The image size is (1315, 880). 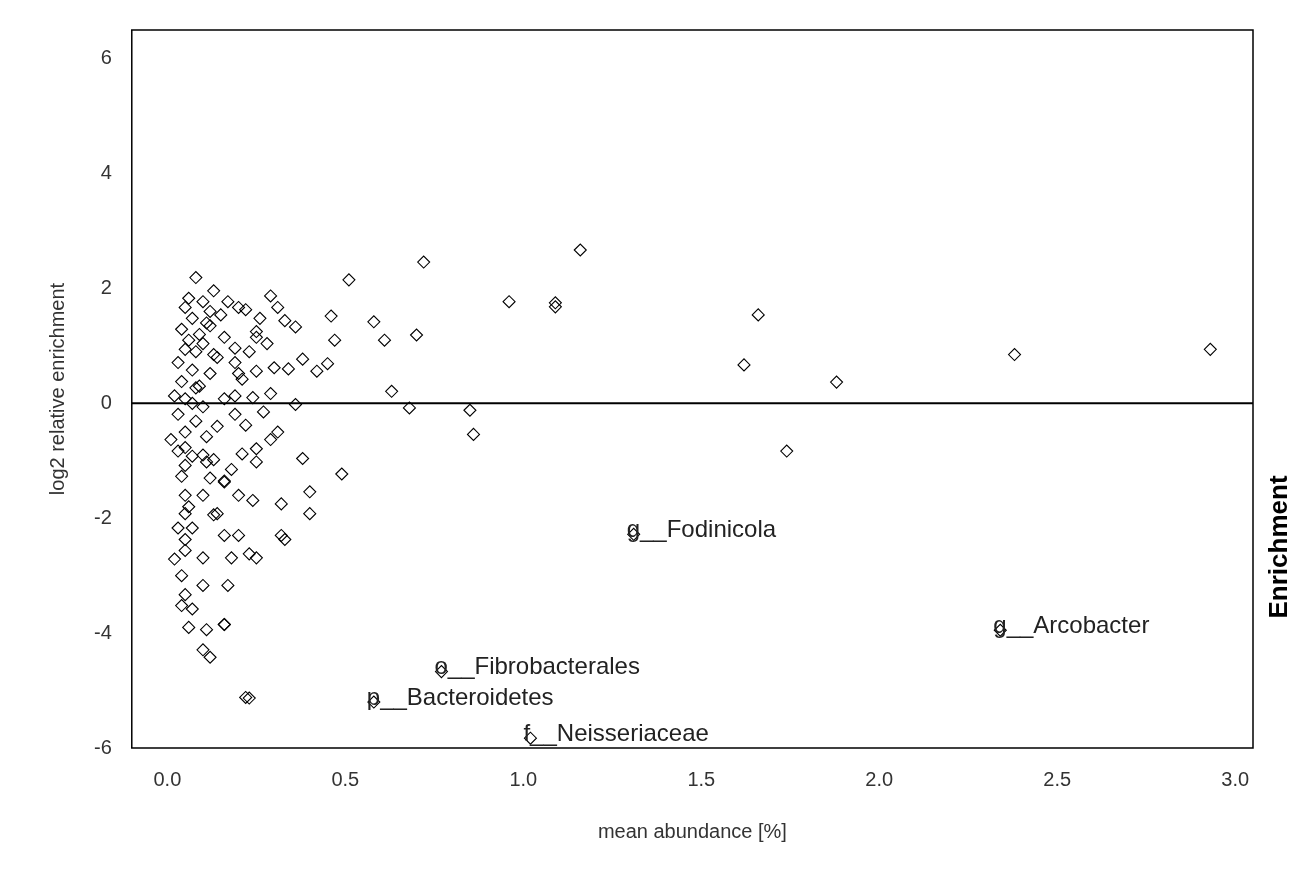 I want to click on y-tick-label: 2, so click(x=106, y=287).